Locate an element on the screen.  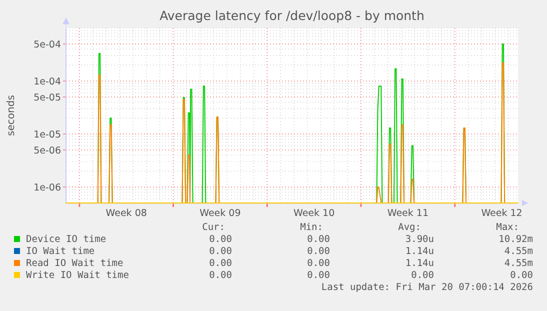
legend-label: IO Wait time is located at coordinates (60, 251).